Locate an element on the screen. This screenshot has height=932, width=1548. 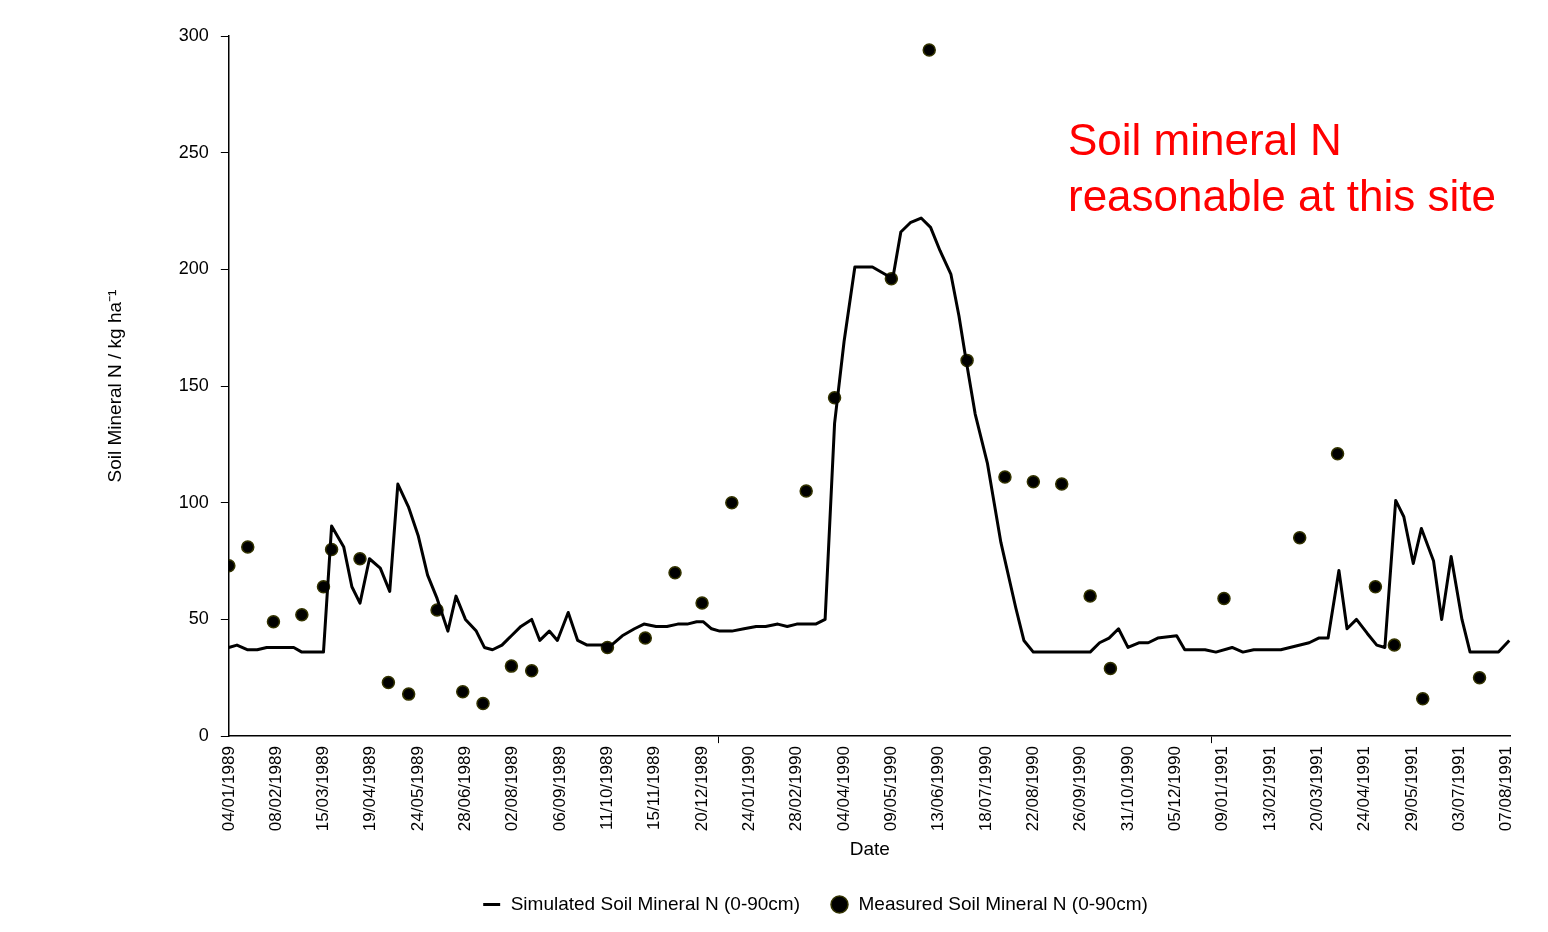
x-tick-label: 15/11/1989 is located at coordinates (654, 788).